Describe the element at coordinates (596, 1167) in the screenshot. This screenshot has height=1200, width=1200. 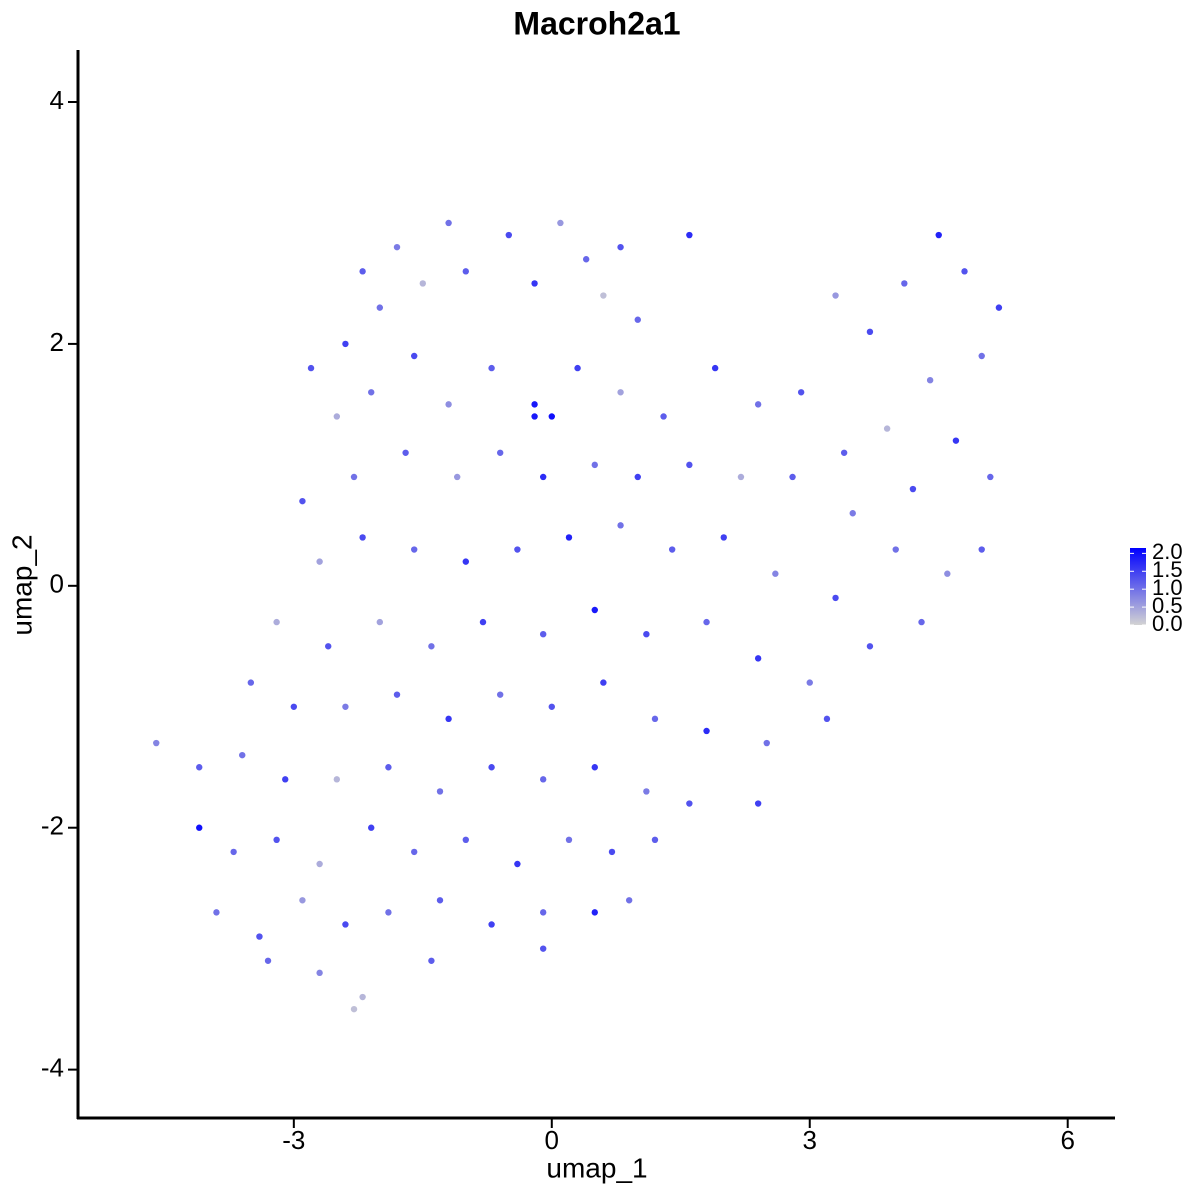
I see `x-axis-label: umap_1` at that location.